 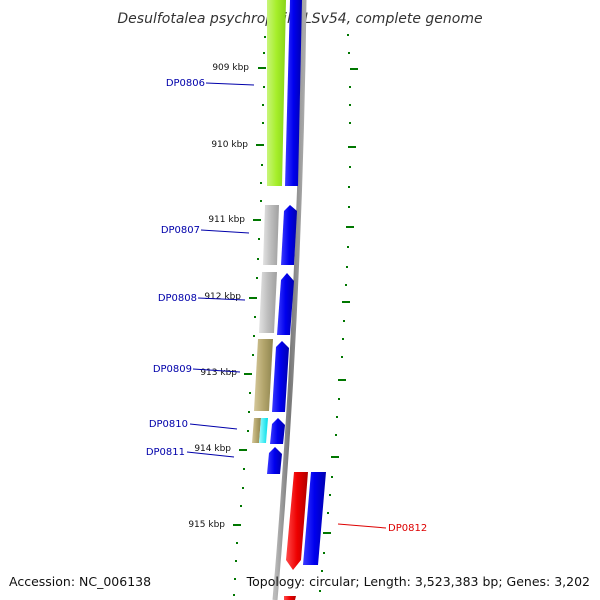 I want to click on inner-tick-ring, so click(x=249, y=316).